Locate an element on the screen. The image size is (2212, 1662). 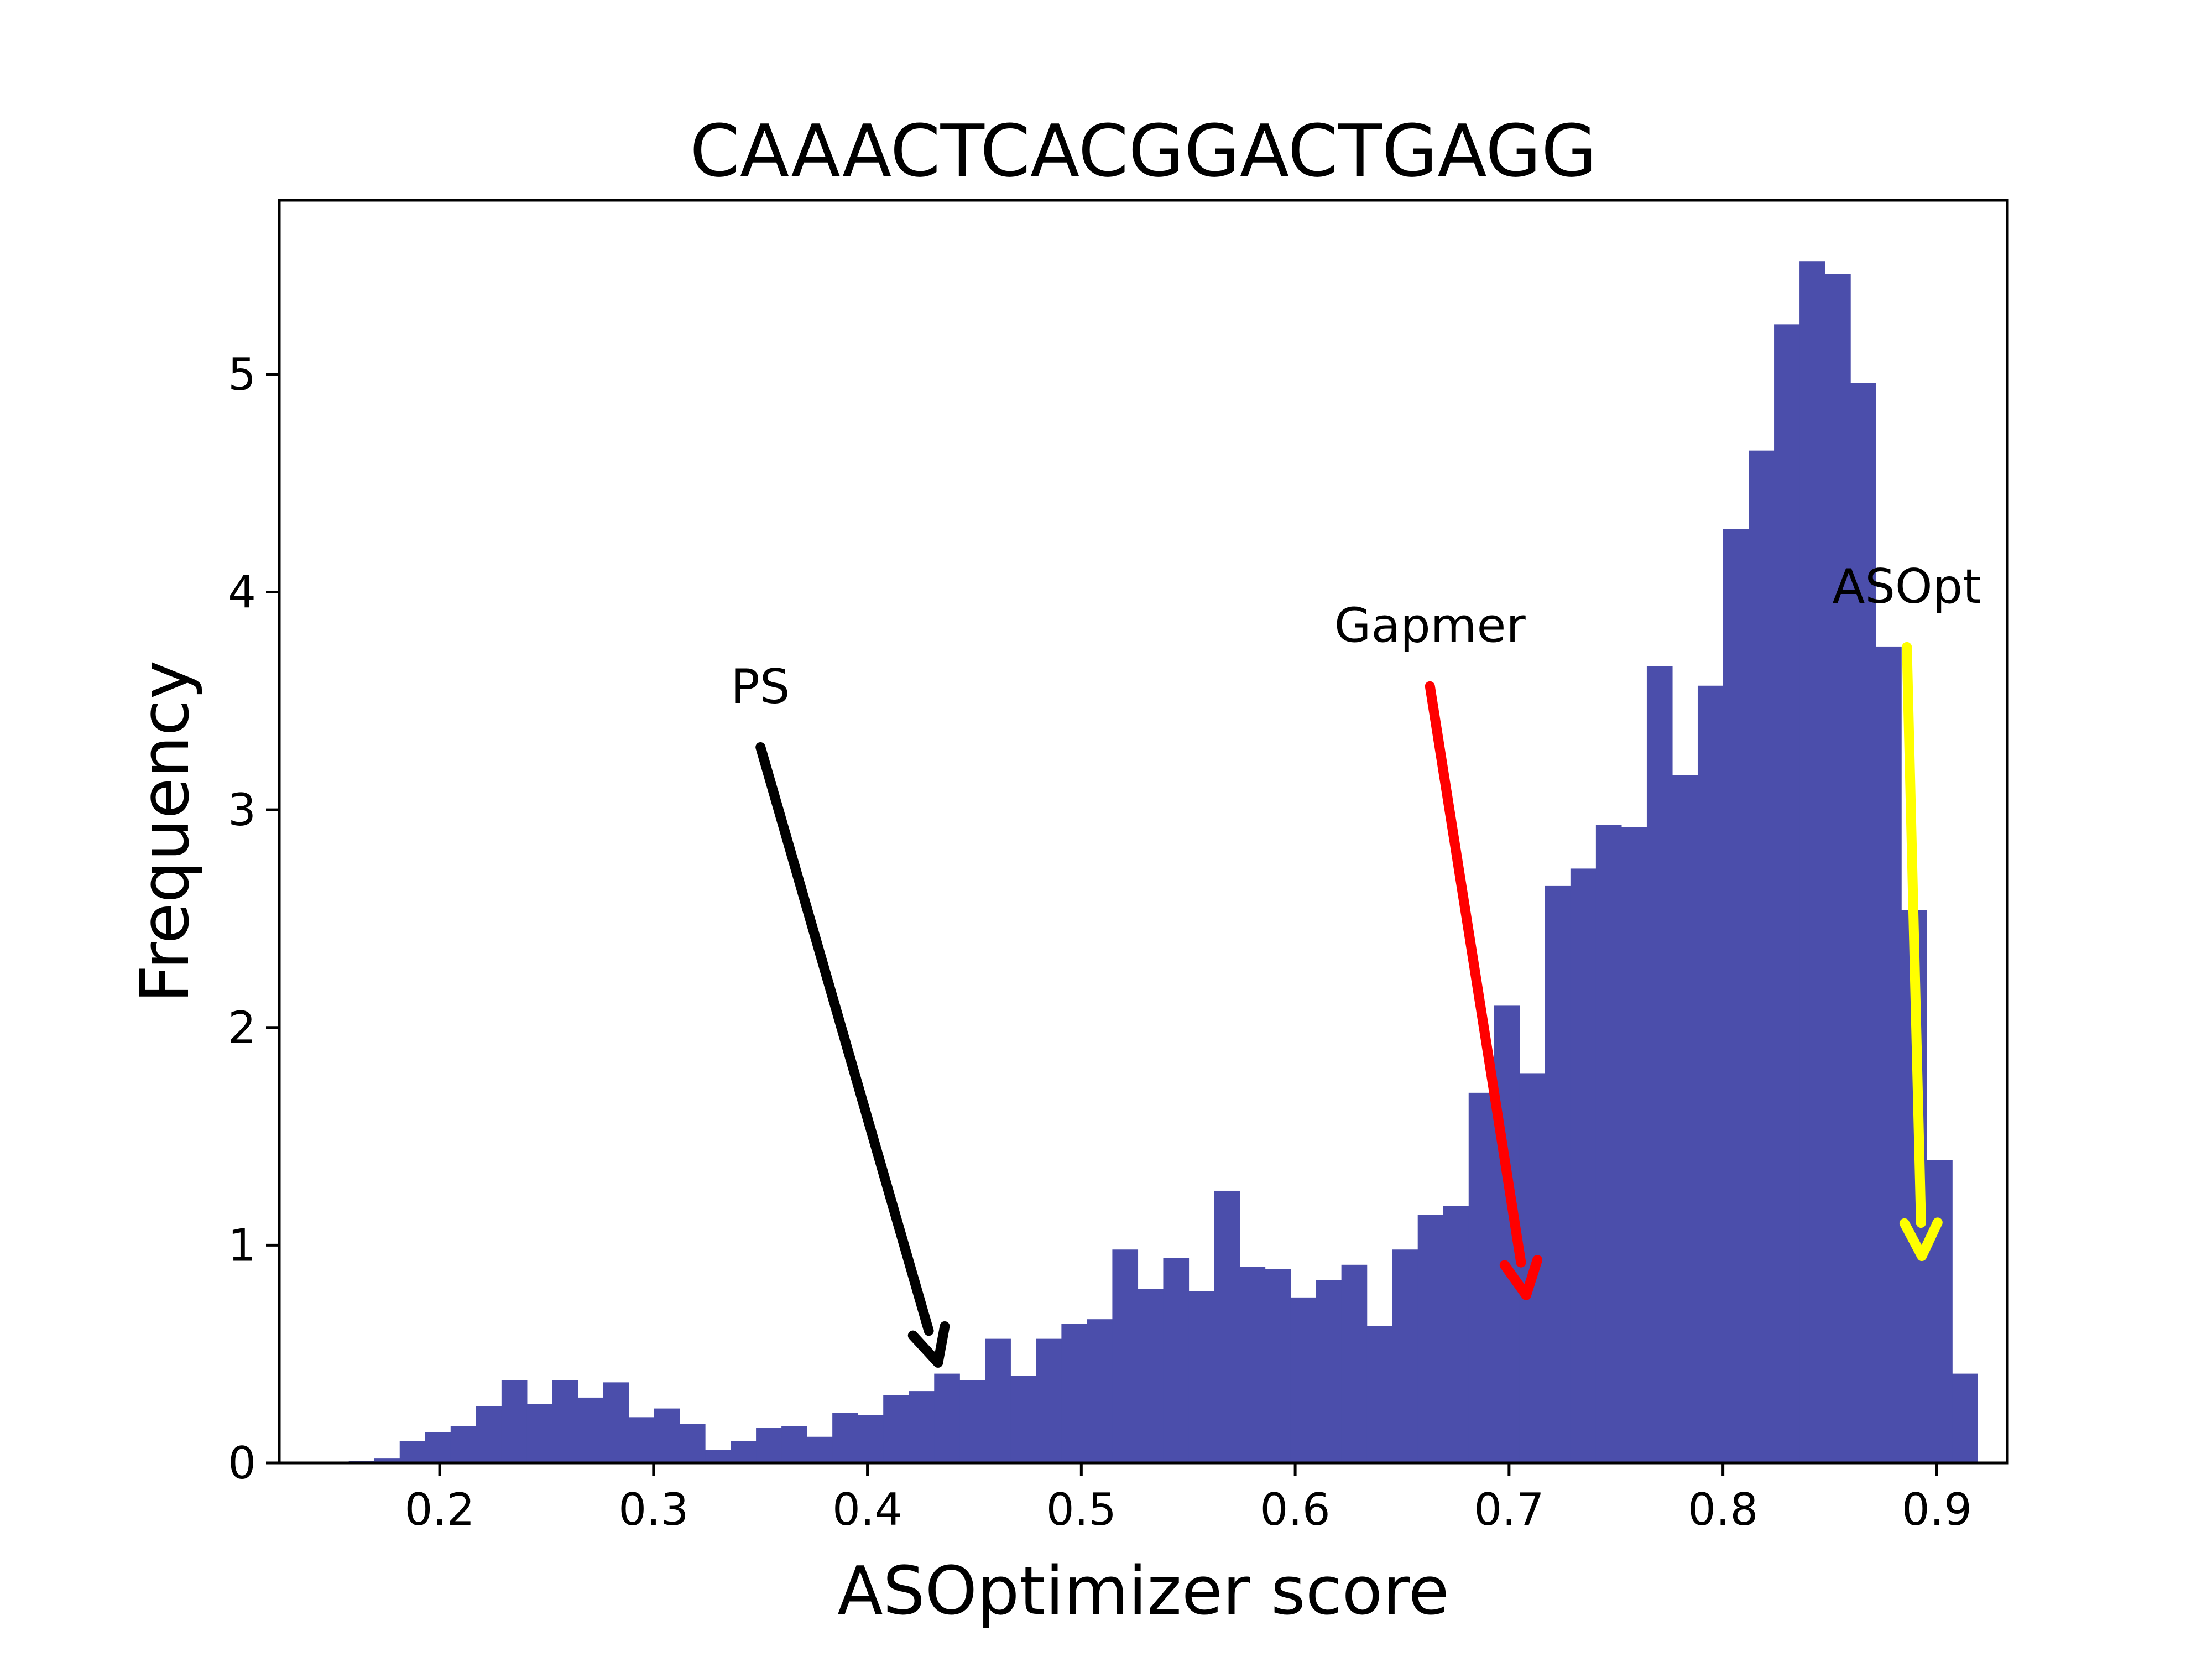
y-tick-label: 3 is located at coordinates (242, 810).